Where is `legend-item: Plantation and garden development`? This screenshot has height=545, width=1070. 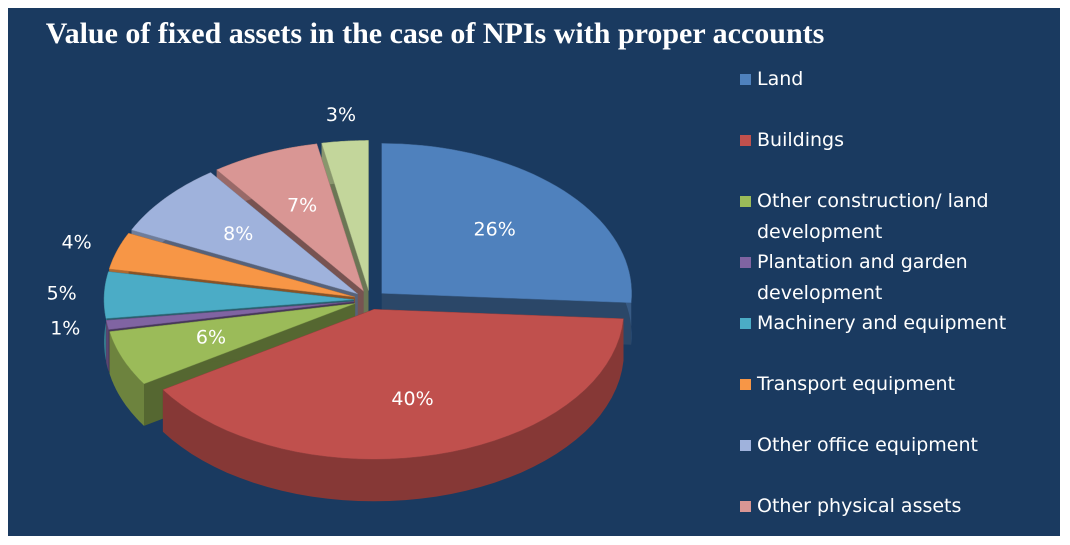
legend-item: Plantation and garden development is located at coordinates (890, 277).